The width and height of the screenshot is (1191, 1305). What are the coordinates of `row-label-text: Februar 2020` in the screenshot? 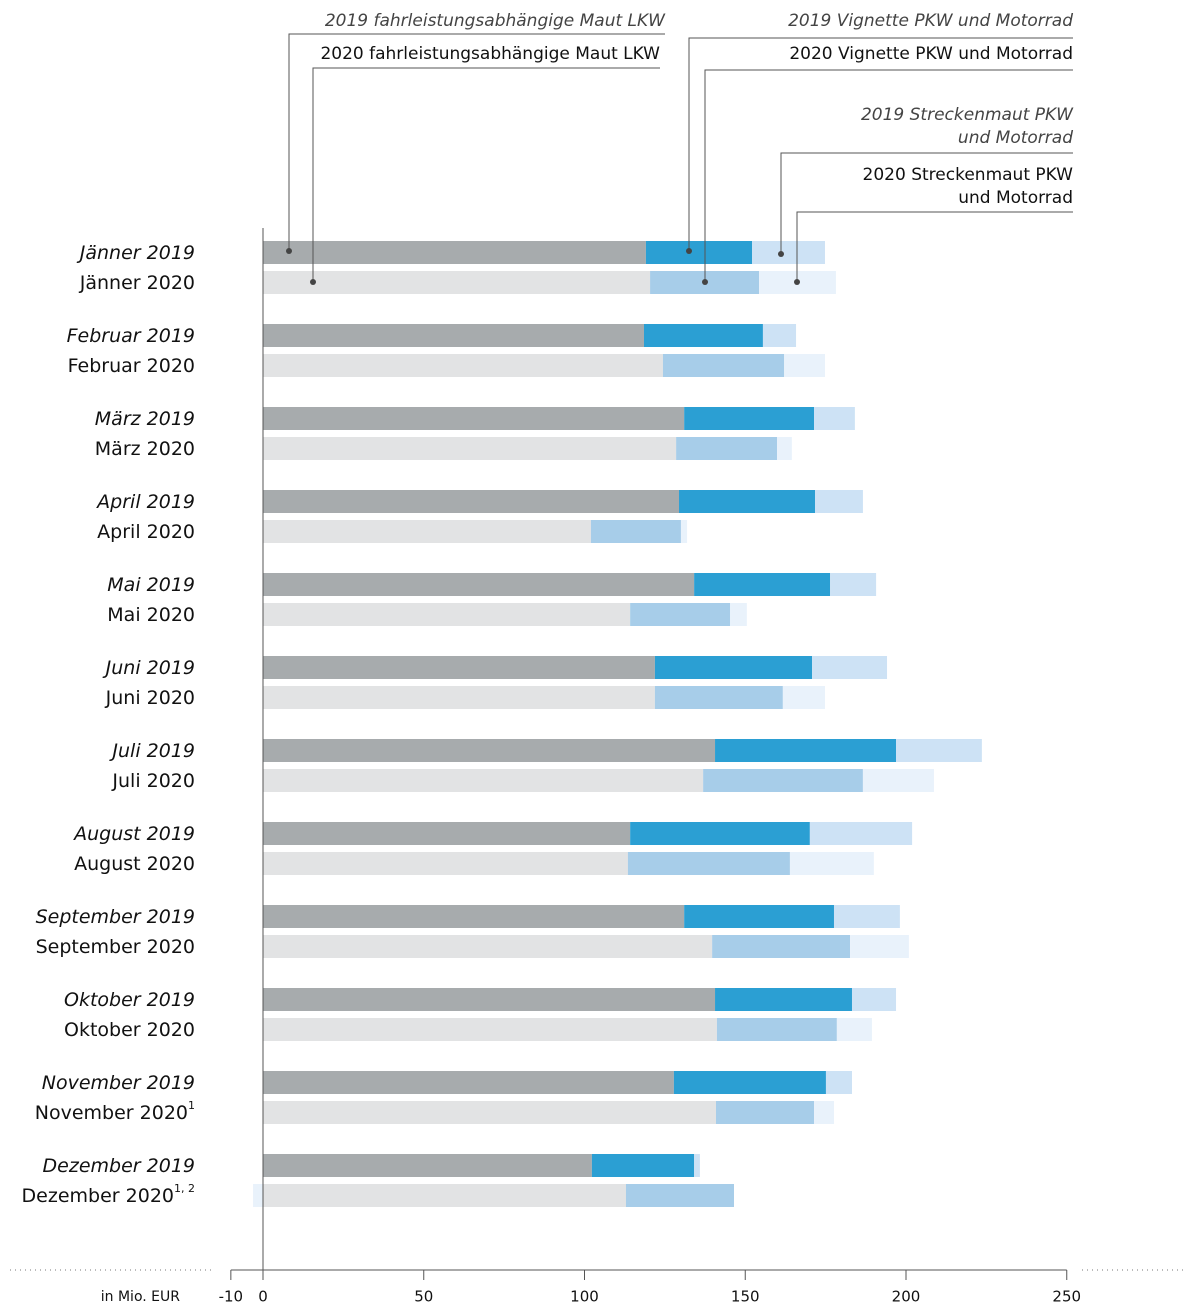 It's located at (131, 366).